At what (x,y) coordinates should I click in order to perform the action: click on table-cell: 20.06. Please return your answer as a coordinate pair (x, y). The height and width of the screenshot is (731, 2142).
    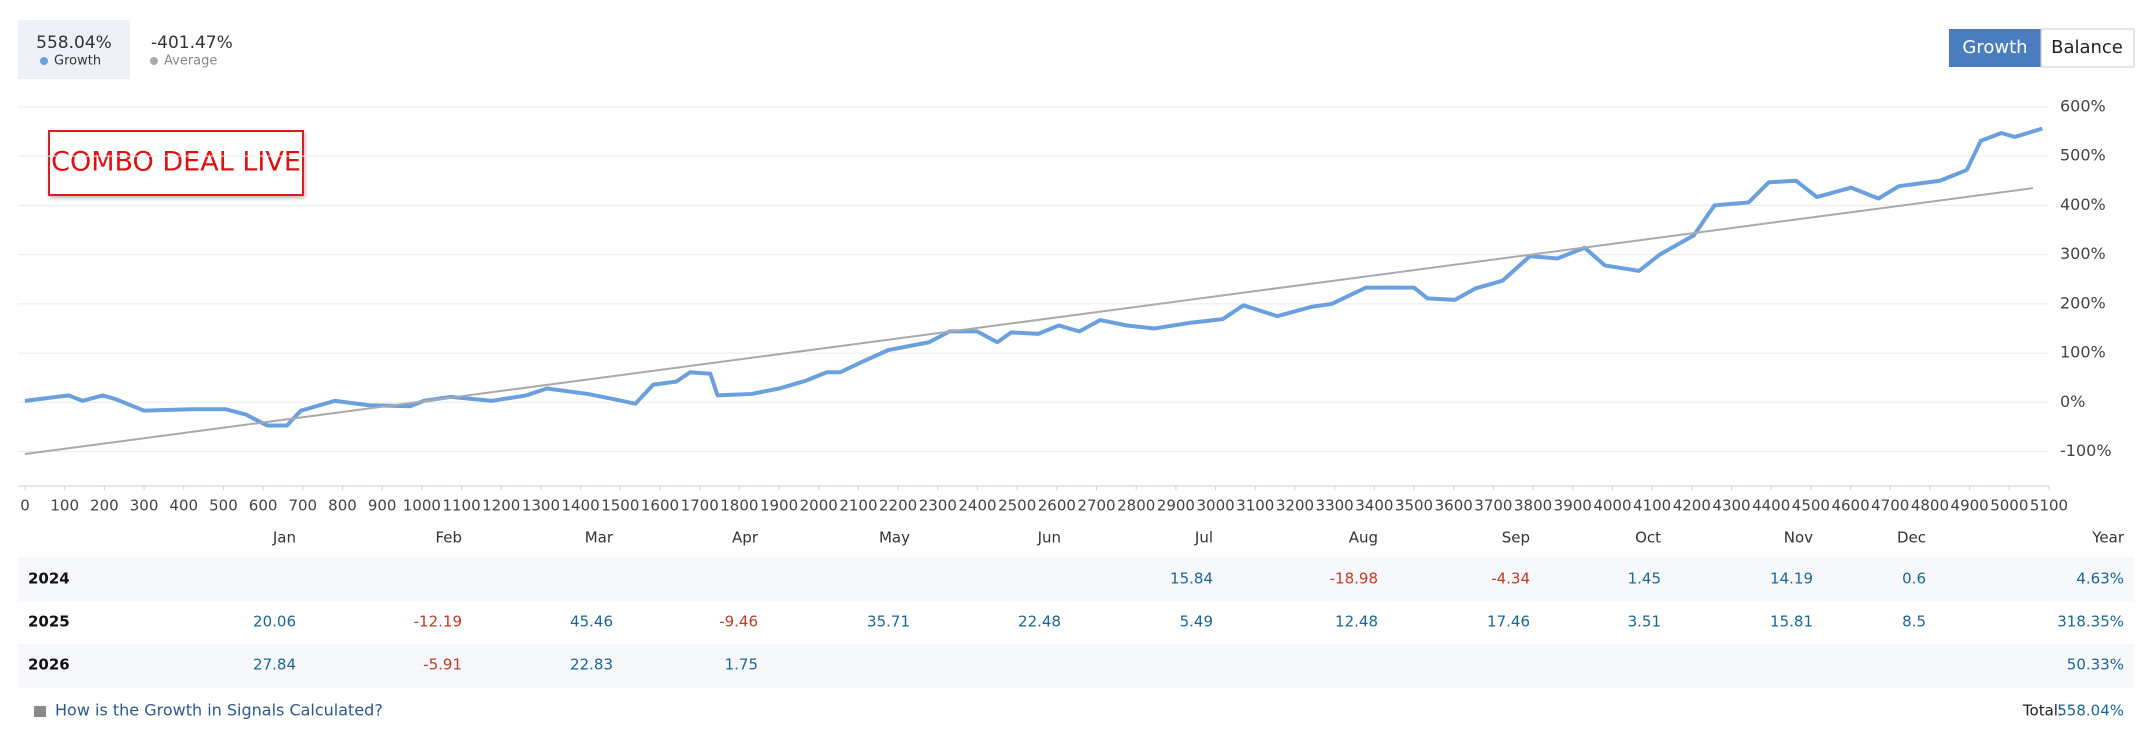
    Looking at the image, I should click on (274, 622).